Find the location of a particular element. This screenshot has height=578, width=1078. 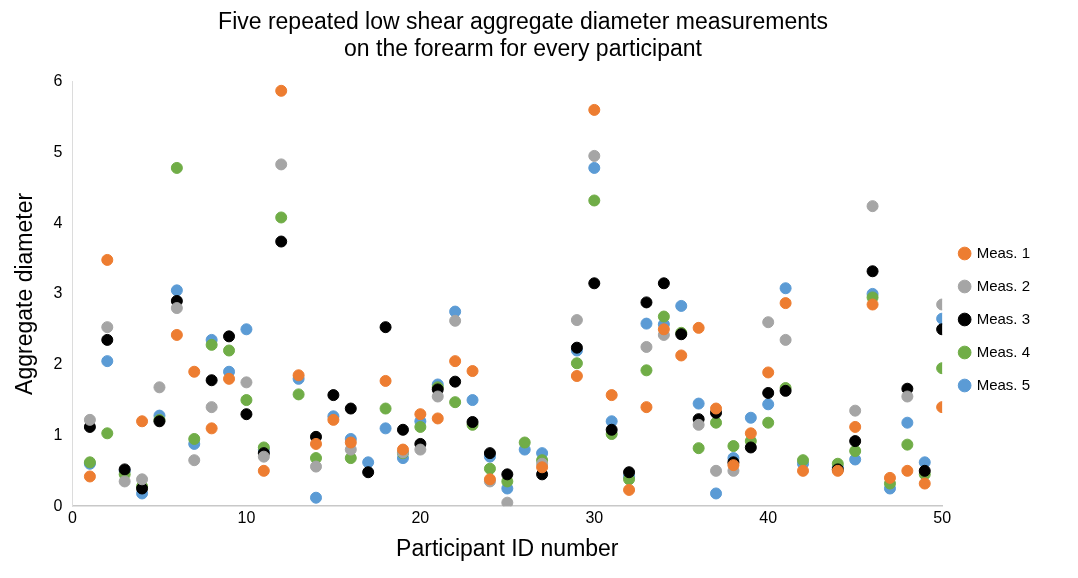

legend-label: Meas. 3 is located at coordinates (1003, 318).